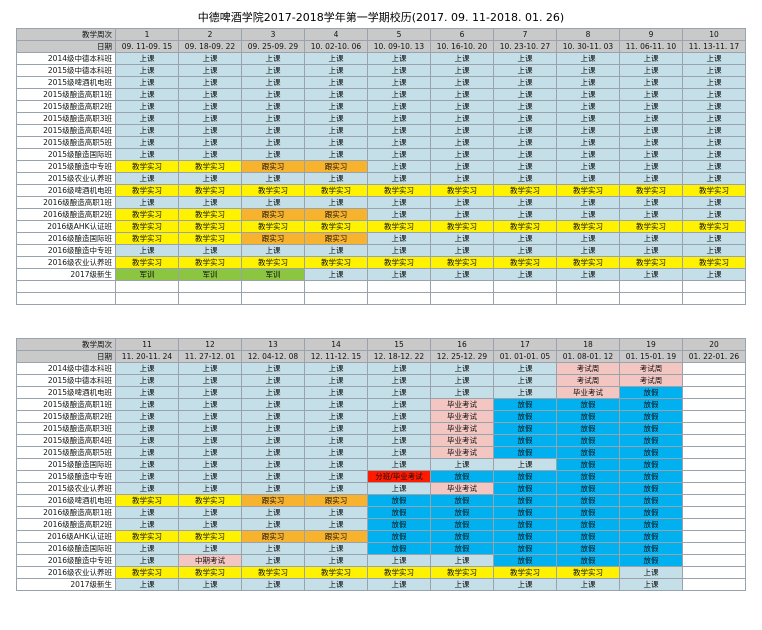  Describe the element at coordinates (399, 46) in the screenshot. I see `schedule-cell: 10. 09-10. 13` at that location.